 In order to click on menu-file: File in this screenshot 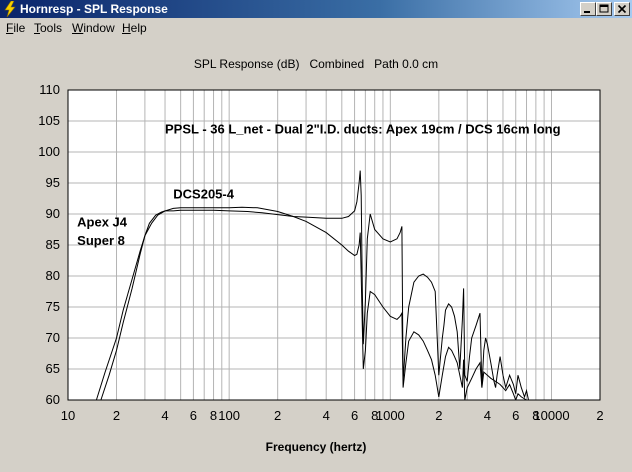, I will do `click(16, 28)`.